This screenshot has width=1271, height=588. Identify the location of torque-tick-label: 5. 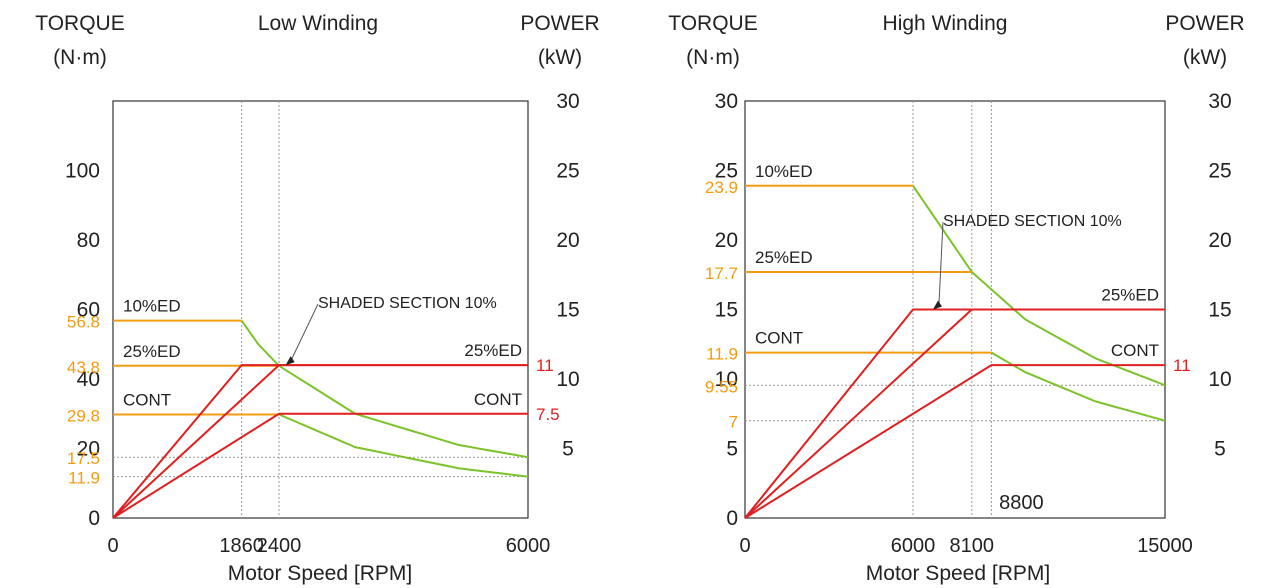
(732, 449).